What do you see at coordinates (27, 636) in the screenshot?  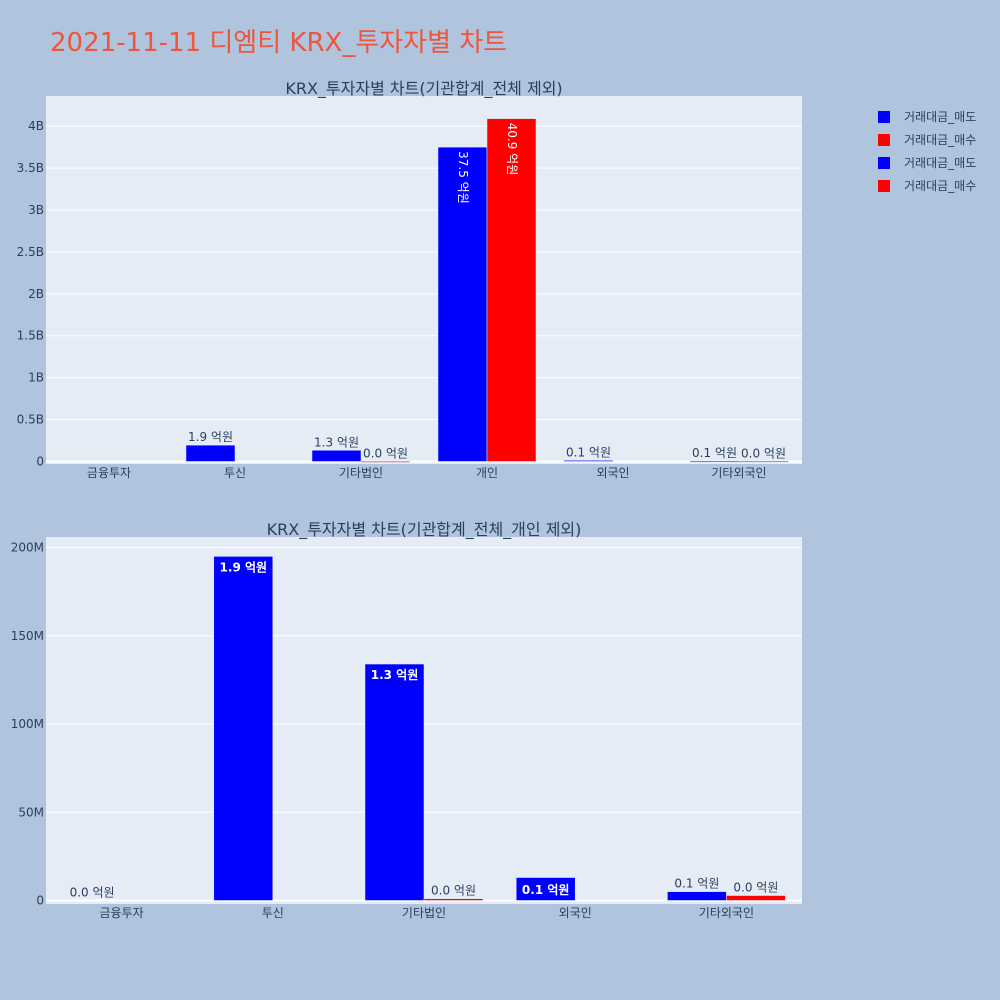 I see `y-tick-label: 150M` at bounding box center [27, 636].